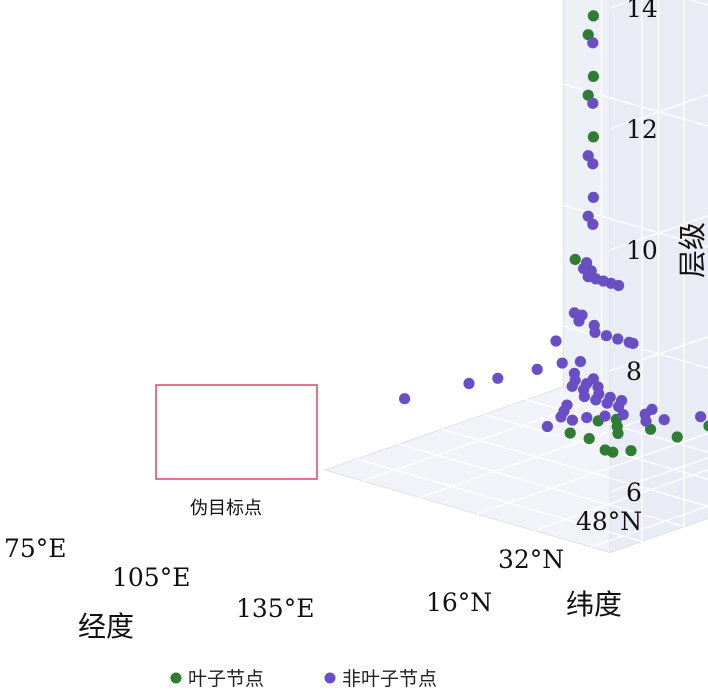  Describe the element at coordinates (642, 250) in the screenshot. I see `z-tick-label: 10` at that location.